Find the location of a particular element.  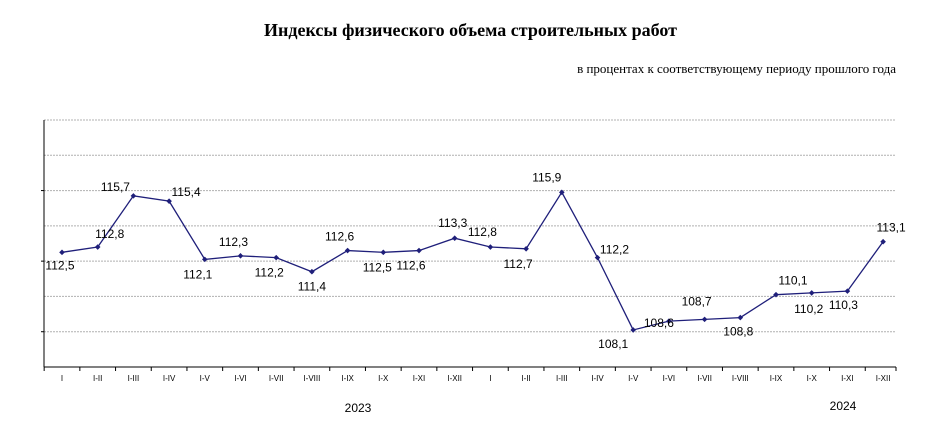

data-label: 108,7 is located at coordinates (697, 301).